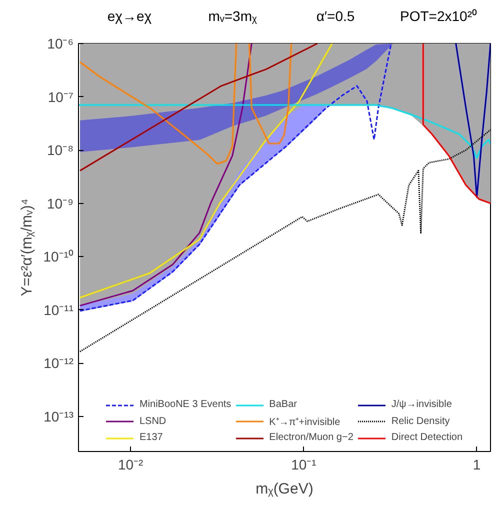  Describe the element at coordinates (58, 256) in the screenshot. I see `y-tick-label: 10⁻¹⁰` at that location.